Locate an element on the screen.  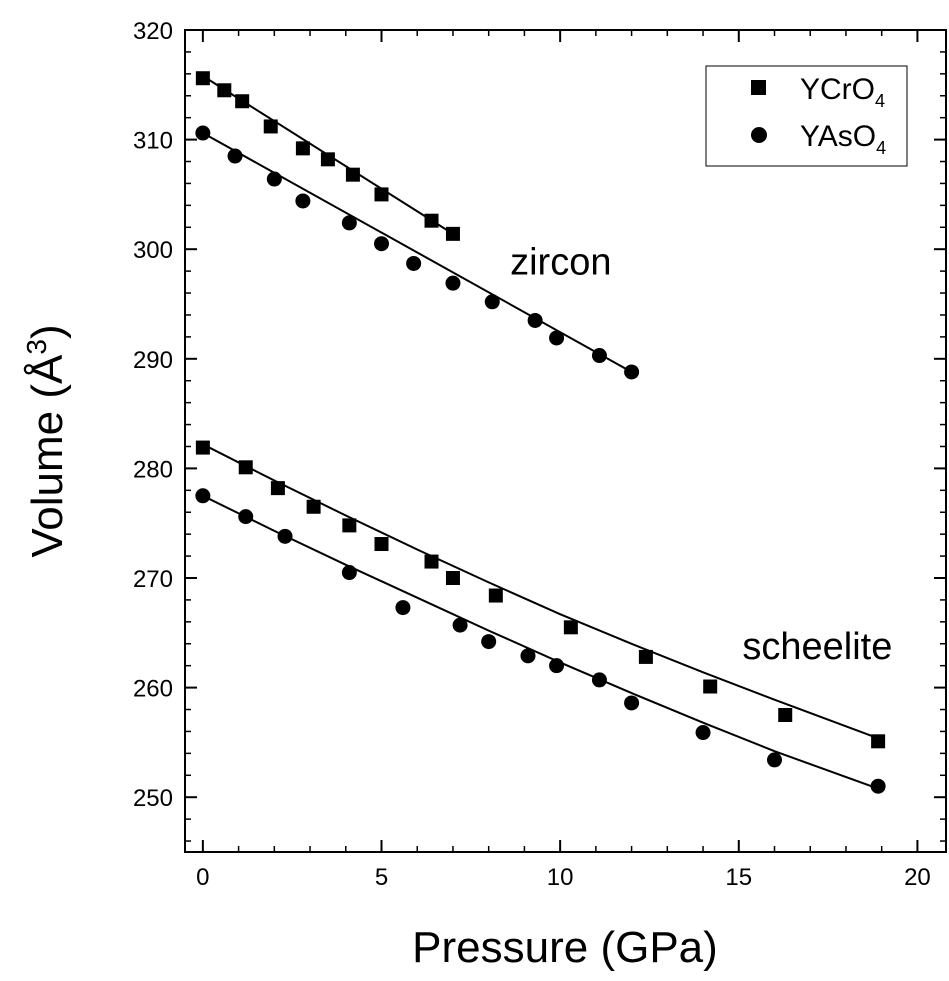
y-tick-label: 260 is located at coordinates (153, 689).